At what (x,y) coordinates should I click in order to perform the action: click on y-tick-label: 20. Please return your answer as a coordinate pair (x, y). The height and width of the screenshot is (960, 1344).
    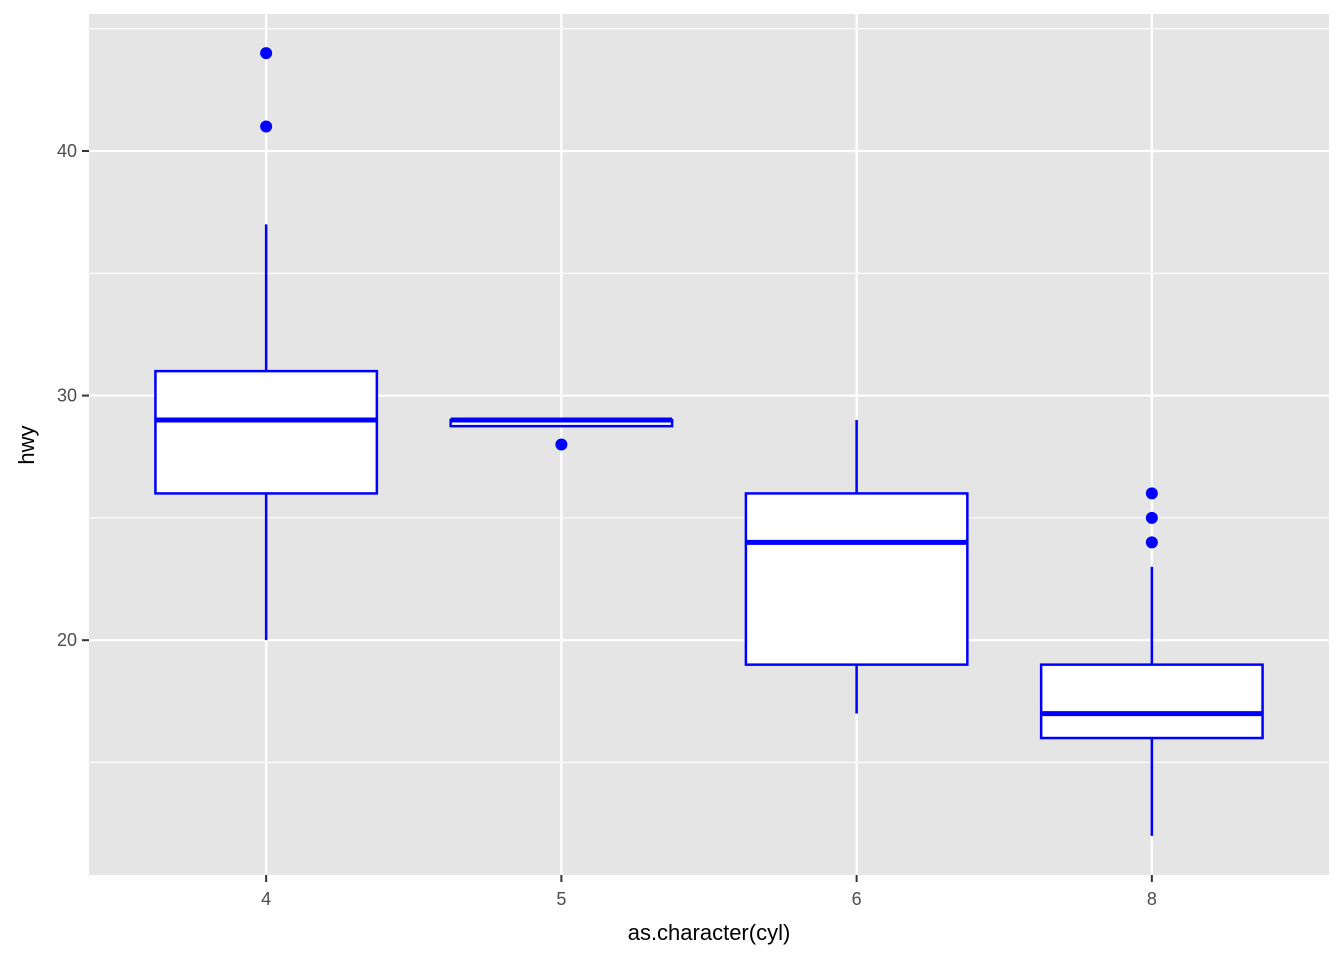
    Looking at the image, I should click on (67, 640).